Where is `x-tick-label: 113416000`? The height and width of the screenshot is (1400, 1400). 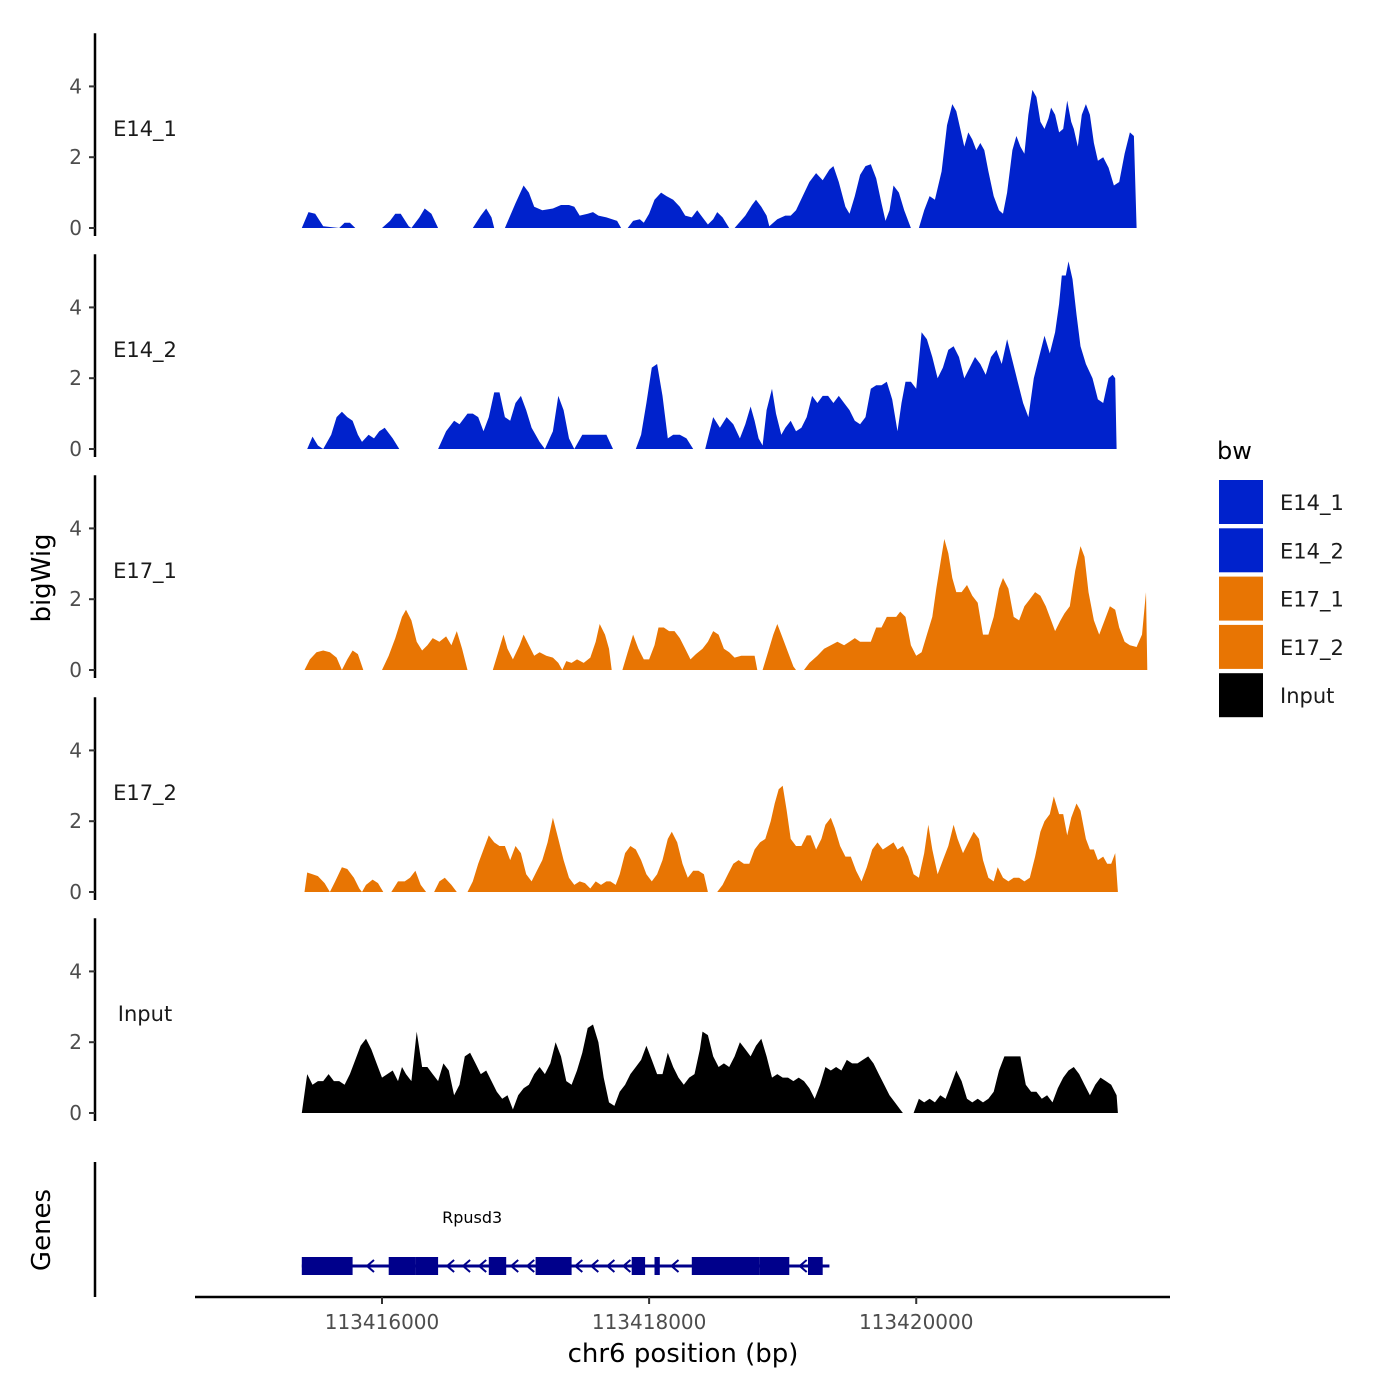
x-tick-label: 113416000 is located at coordinates (382, 1322).